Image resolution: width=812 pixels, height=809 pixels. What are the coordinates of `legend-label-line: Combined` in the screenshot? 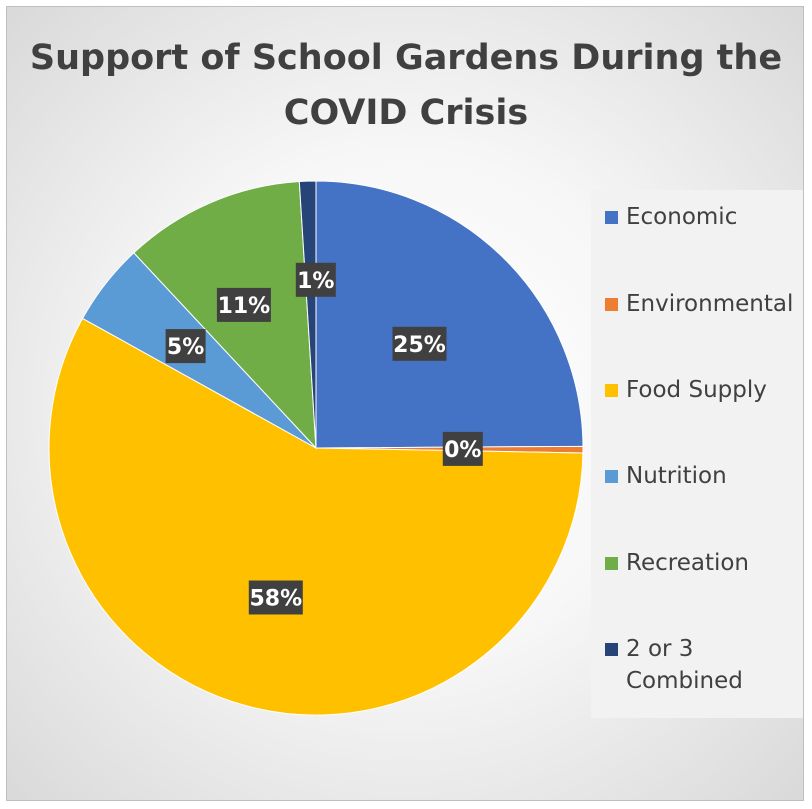 It's located at (684, 681).